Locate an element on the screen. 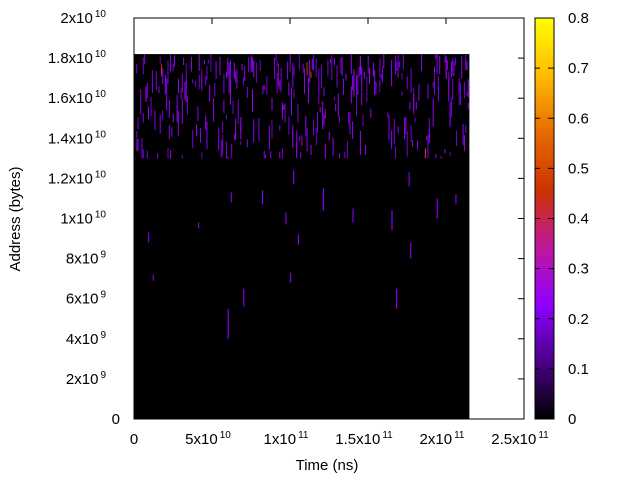 The width and height of the screenshot is (640, 480). colorbar-tick-label: 0 is located at coordinates (572, 419).